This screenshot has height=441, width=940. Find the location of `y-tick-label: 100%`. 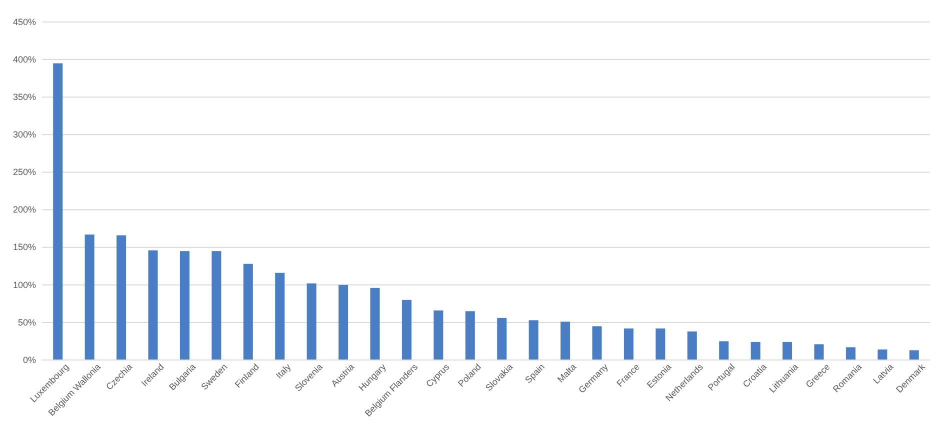

y-tick-label: 100% is located at coordinates (24, 285).